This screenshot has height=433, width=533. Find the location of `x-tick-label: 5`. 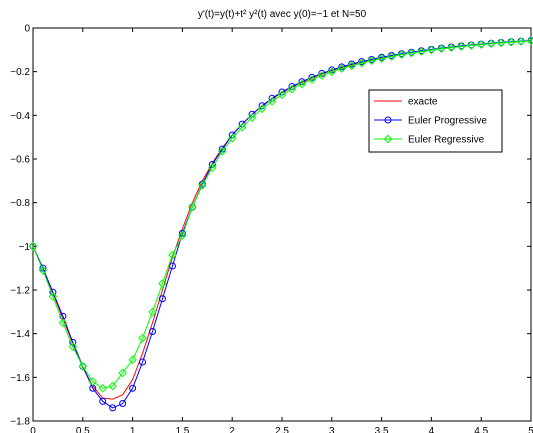

x-tick-label: 5 is located at coordinates (530, 429).